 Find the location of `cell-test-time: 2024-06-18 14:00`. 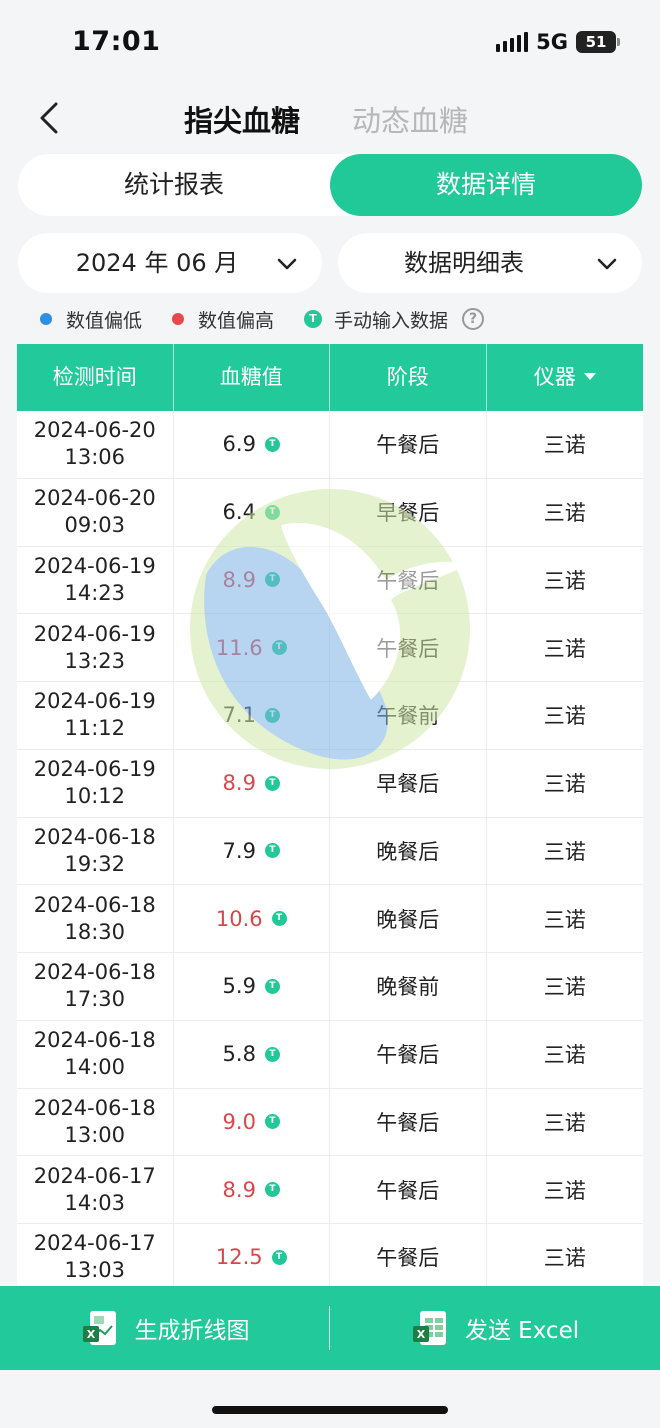

cell-test-time: 2024-06-18 14:00 is located at coordinates (95, 1054).